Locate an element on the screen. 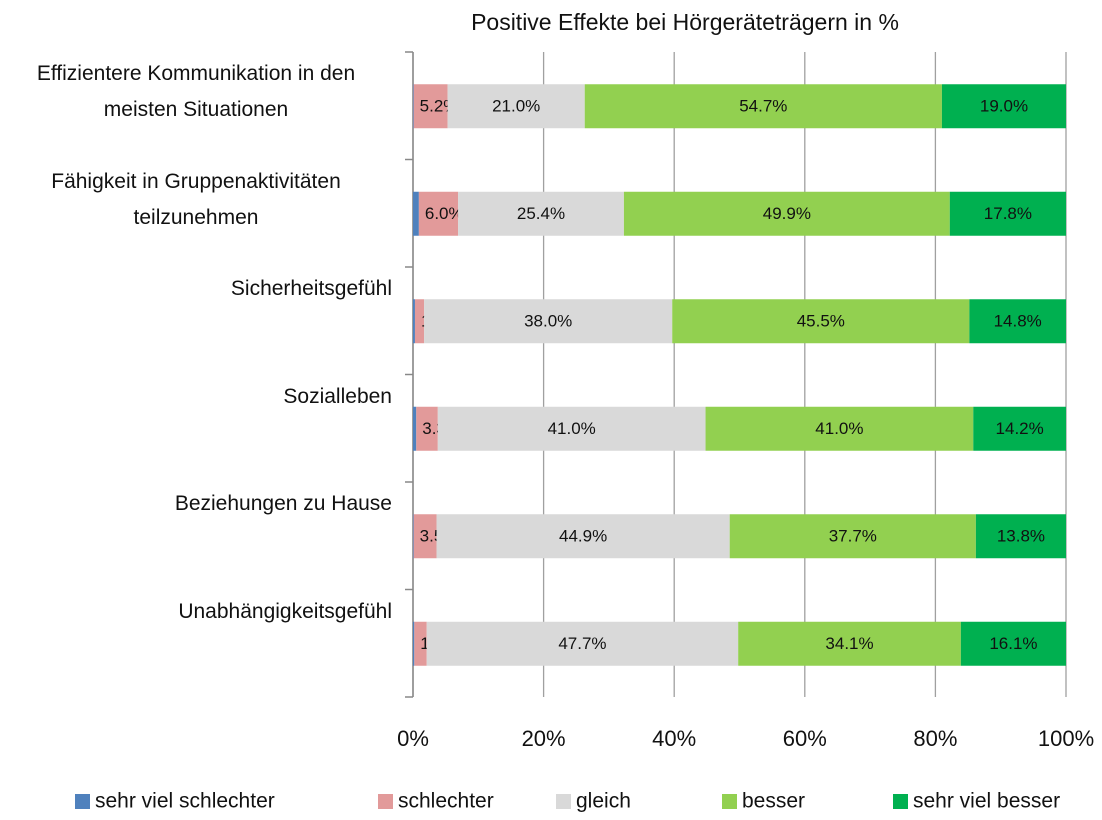 The height and width of the screenshot is (820, 1102). data-label: 17.8% is located at coordinates (1008, 213).